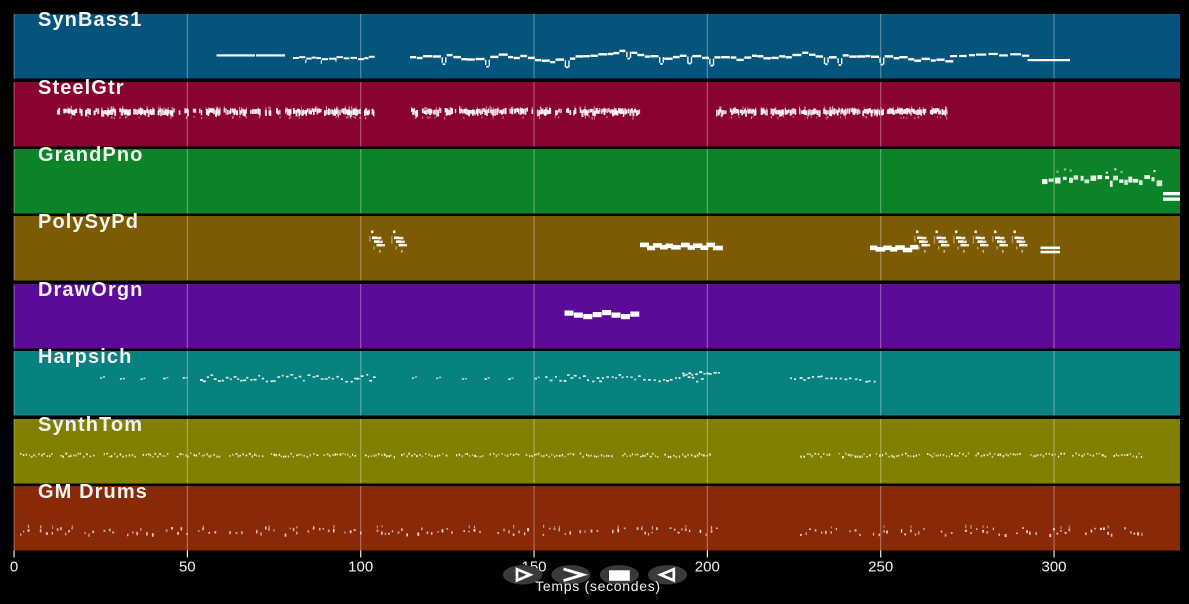  What do you see at coordinates (707, 566) in the screenshot?
I see `svg-text: 200` at bounding box center [707, 566].